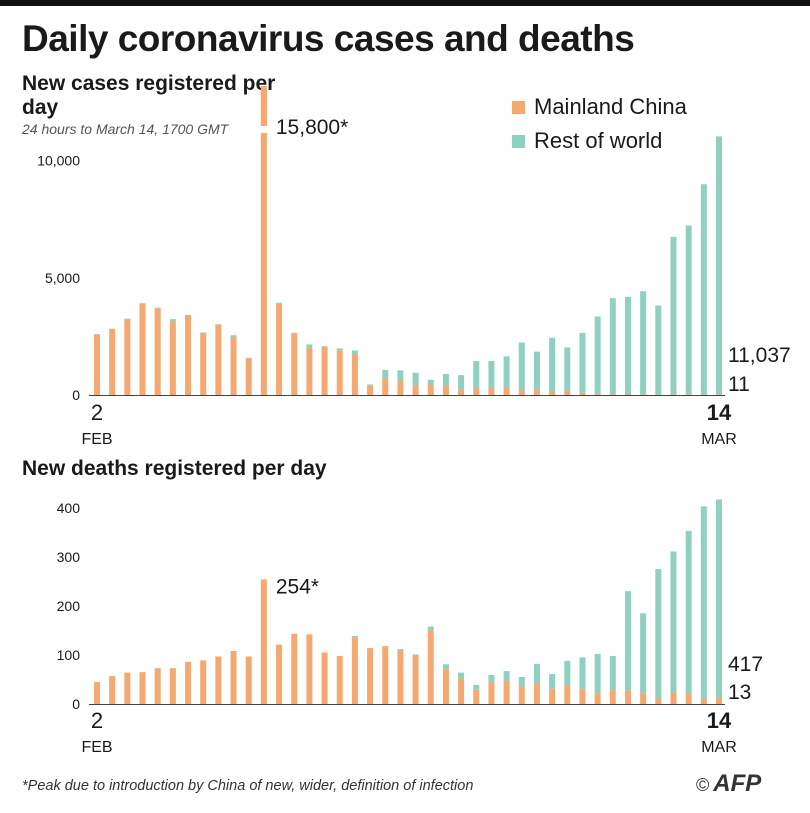 The height and width of the screenshot is (813, 810). I want to click on y-tick-label: 0, so click(76, 395).